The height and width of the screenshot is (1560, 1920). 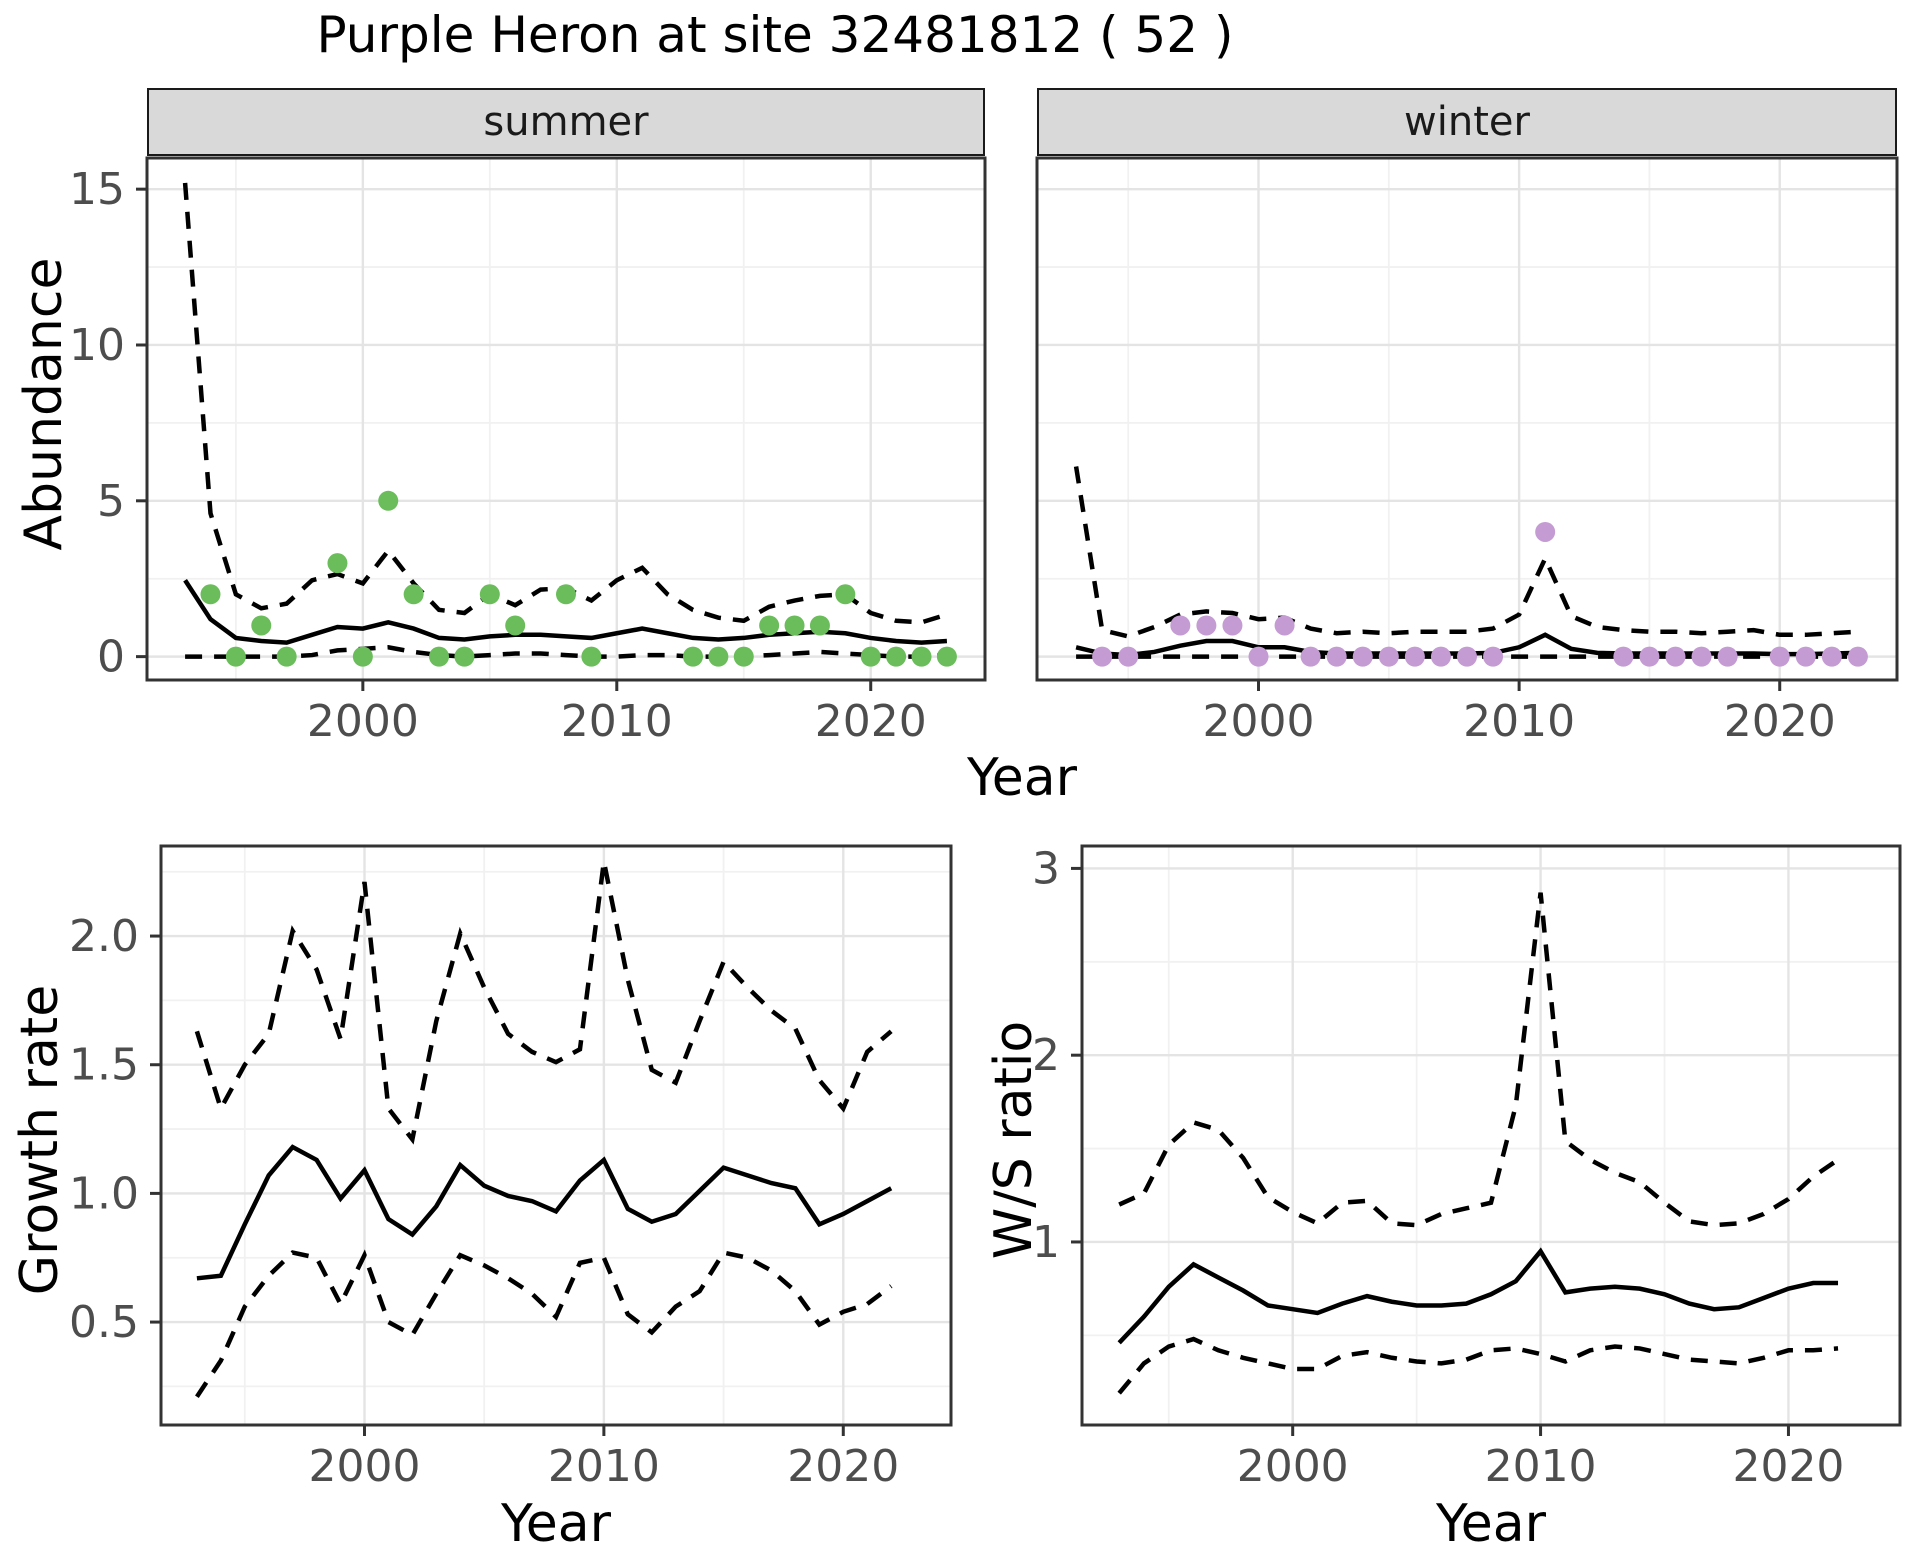 I want to click on y-axis-ticks: 0 5 10 15, so click(x=108, y=423).